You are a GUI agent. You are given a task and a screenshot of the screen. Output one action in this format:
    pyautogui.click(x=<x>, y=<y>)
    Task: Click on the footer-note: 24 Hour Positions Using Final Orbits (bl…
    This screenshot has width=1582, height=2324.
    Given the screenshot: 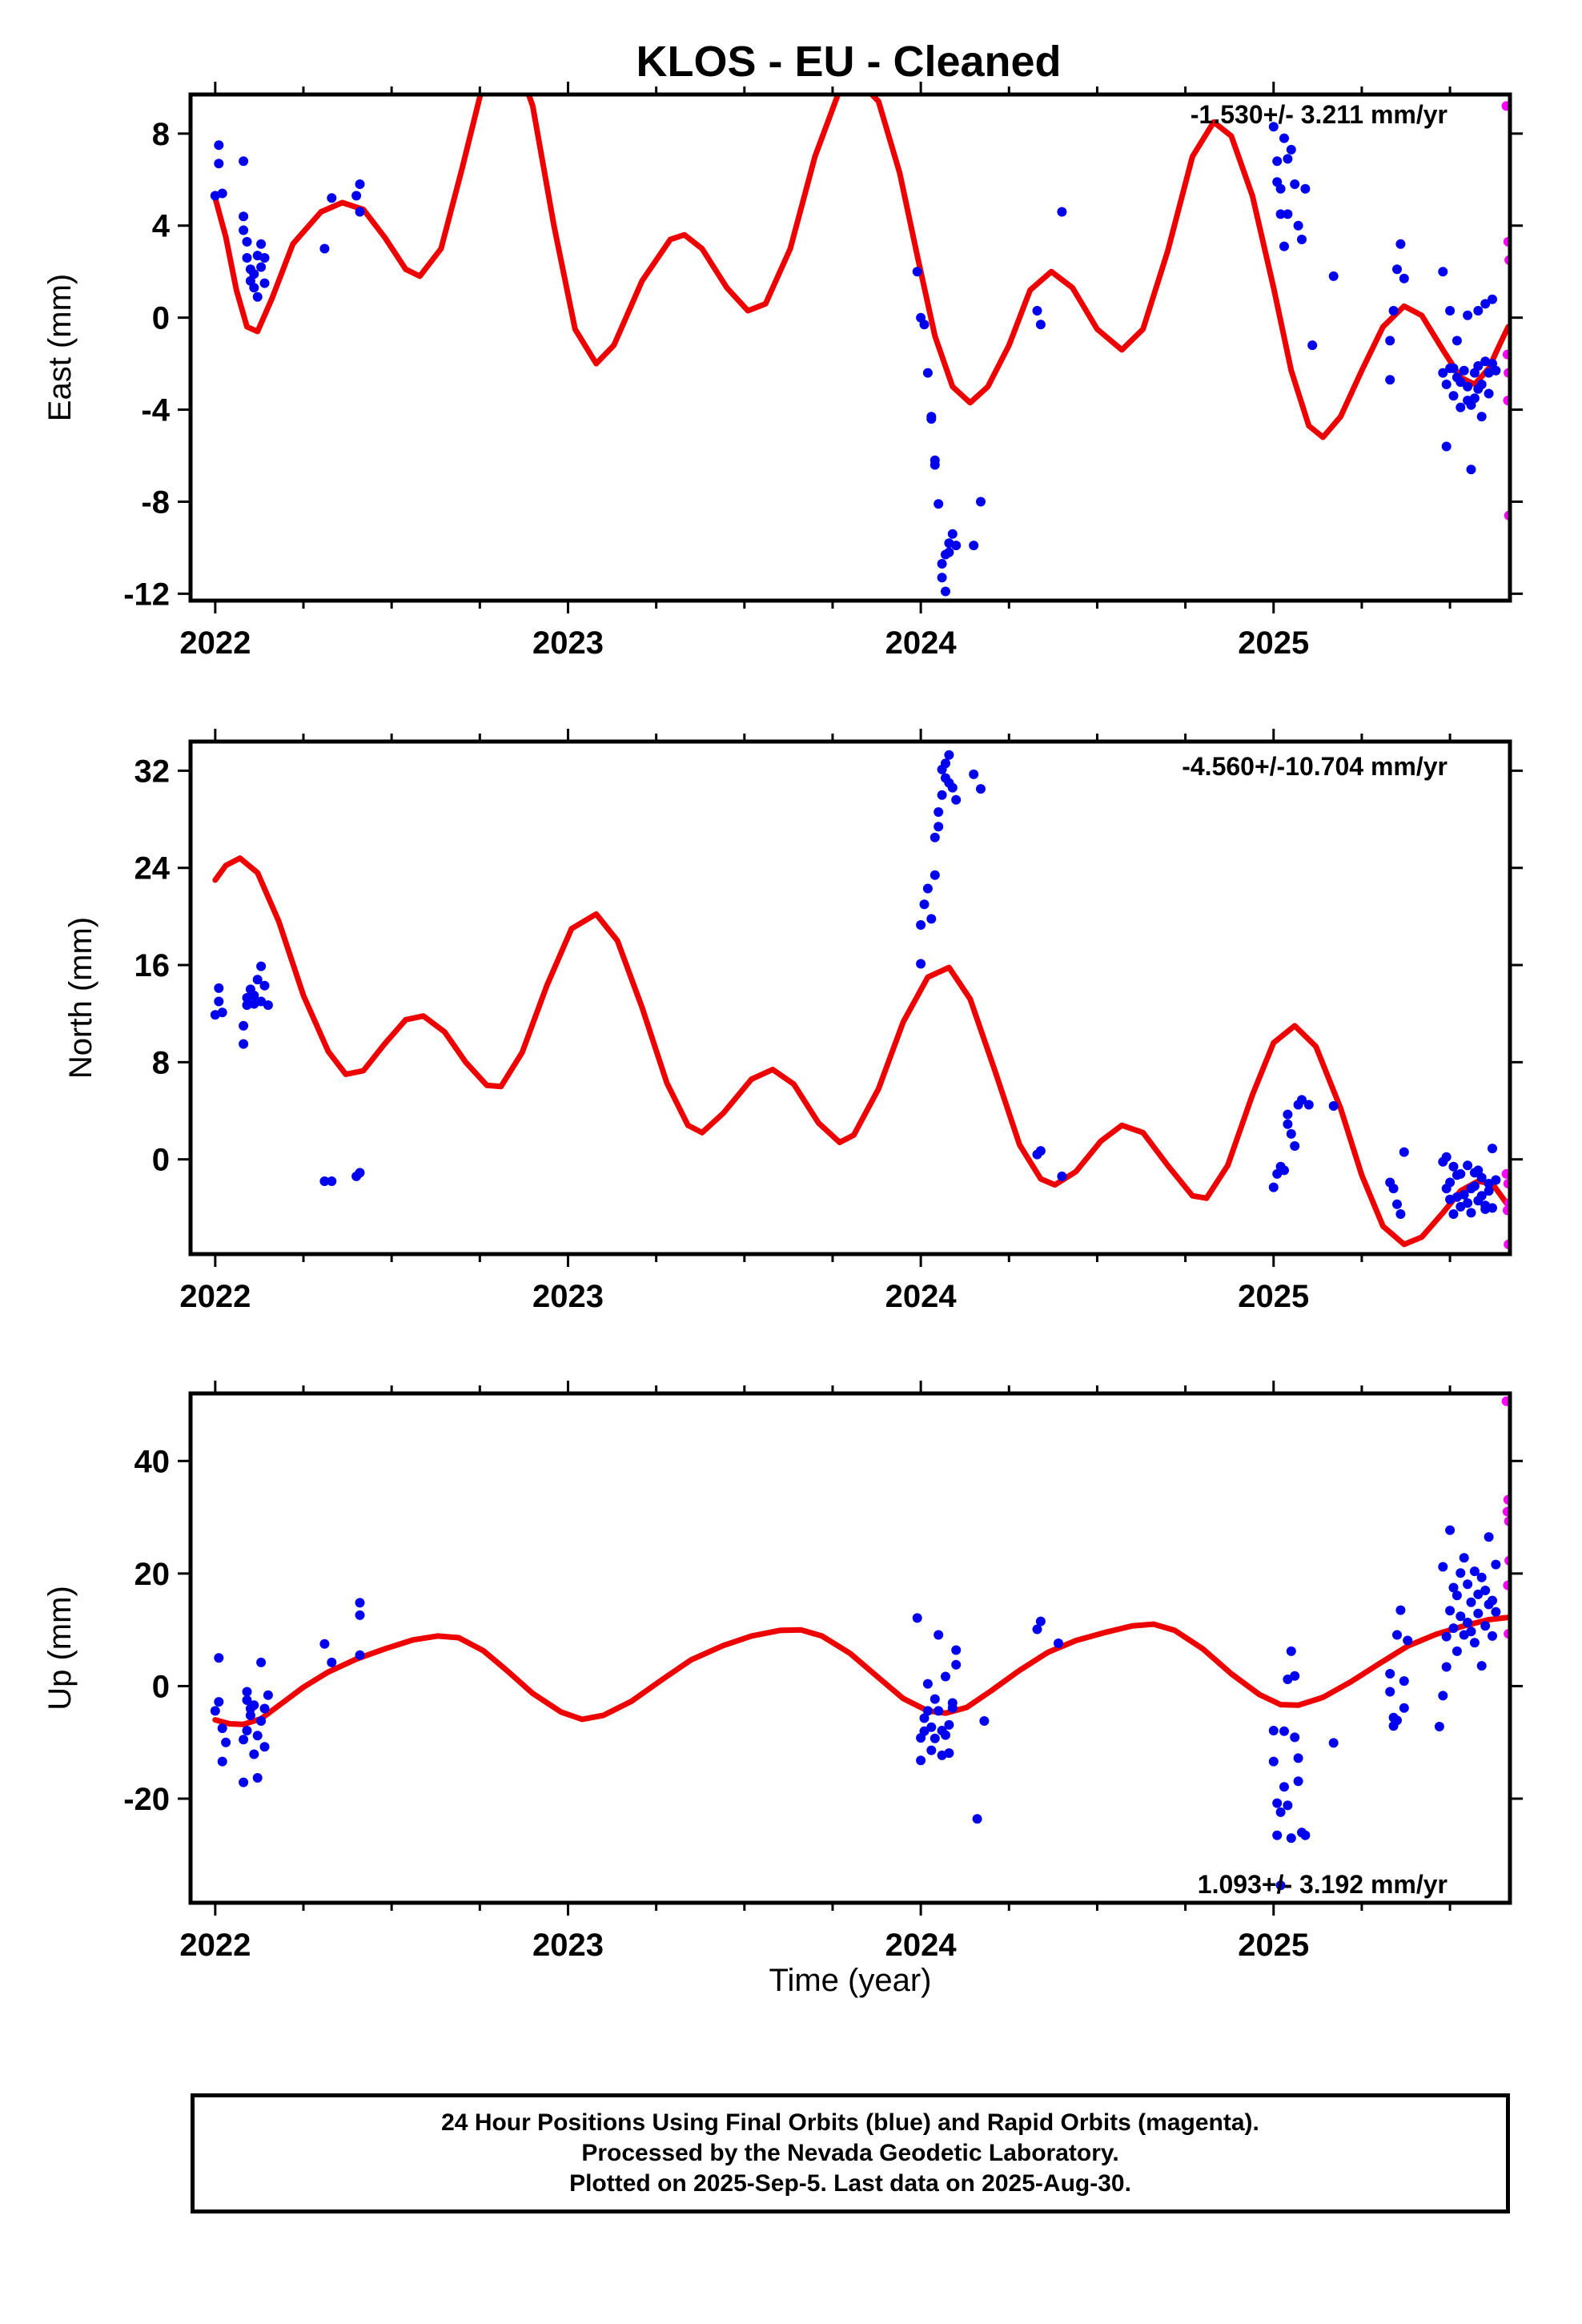 What is the action you would take?
    pyautogui.click(x=850, y=2153)
    